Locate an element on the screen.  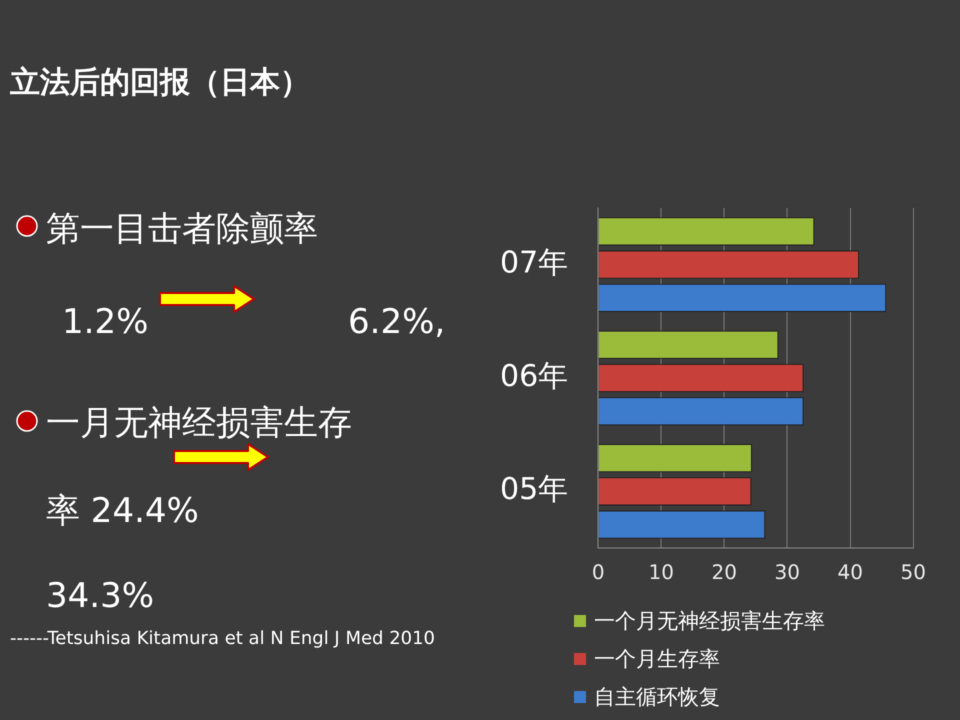
x-tick-label: 10 is located at coordinates (661, 572).